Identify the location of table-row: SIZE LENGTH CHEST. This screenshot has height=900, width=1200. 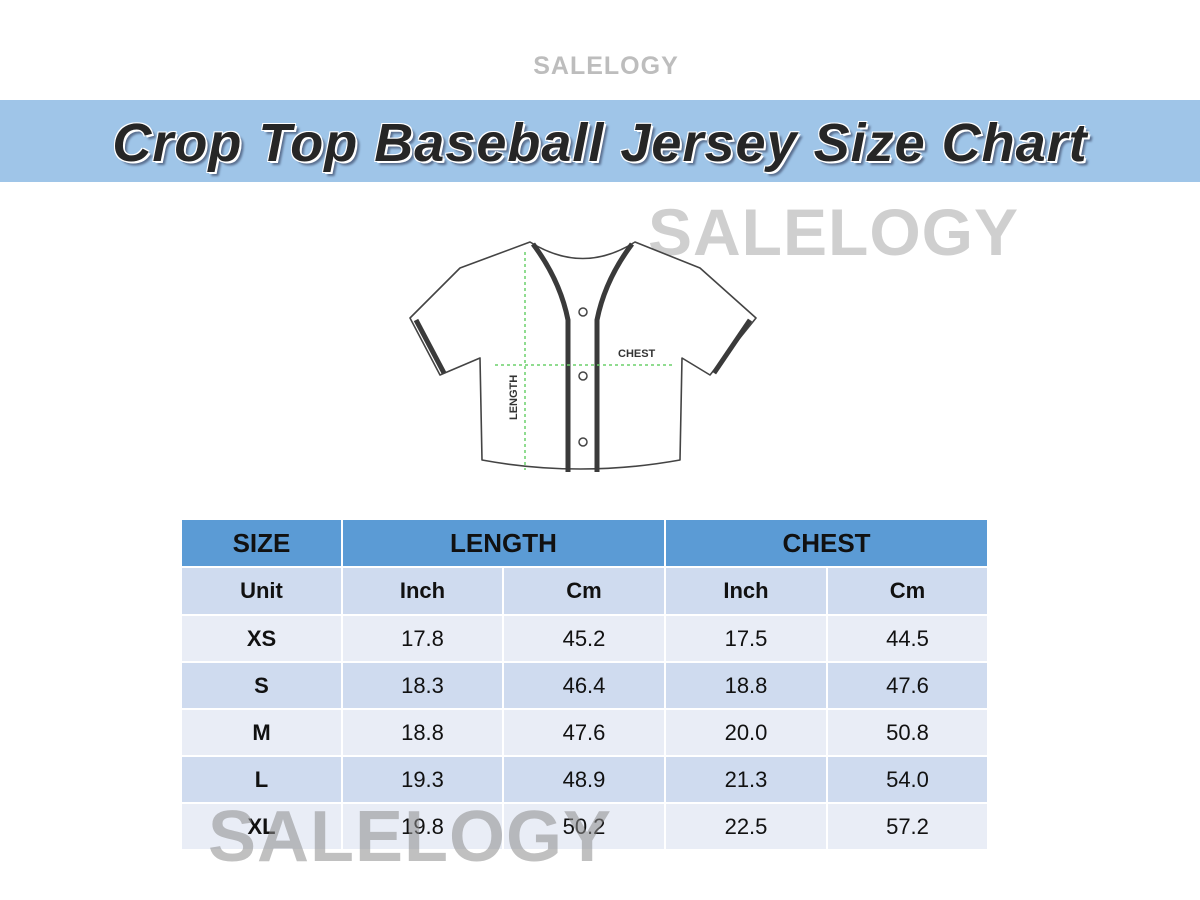
(584, 543).